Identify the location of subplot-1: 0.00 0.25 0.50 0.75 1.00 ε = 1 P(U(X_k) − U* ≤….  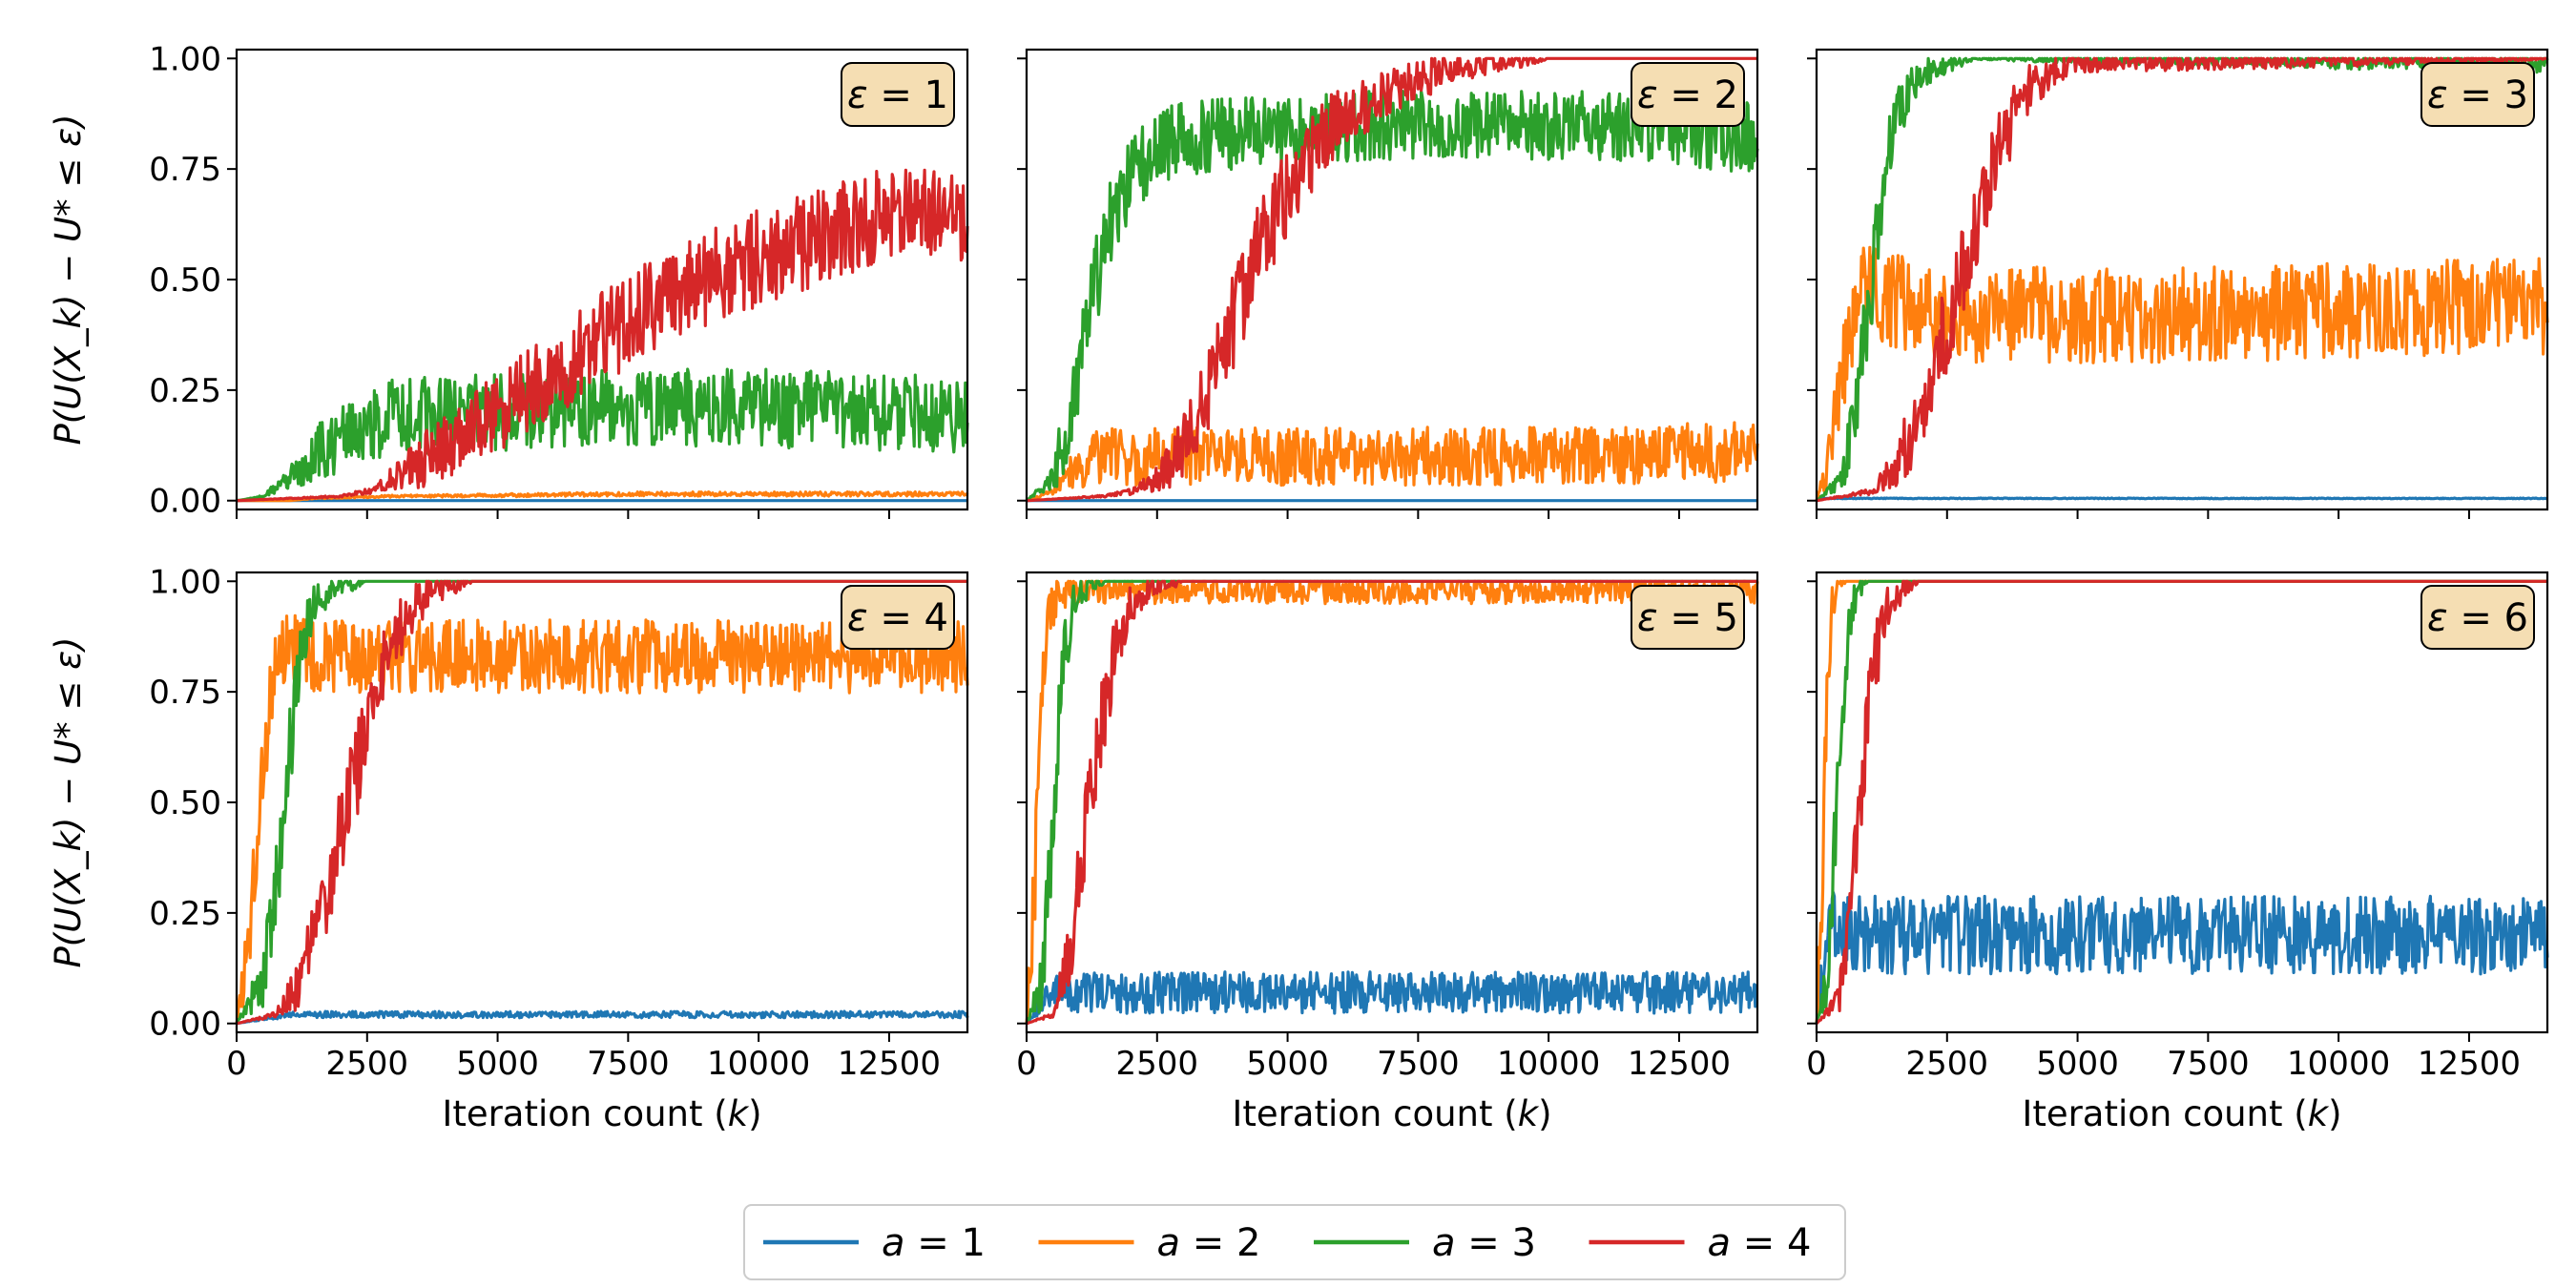
(508, 280).